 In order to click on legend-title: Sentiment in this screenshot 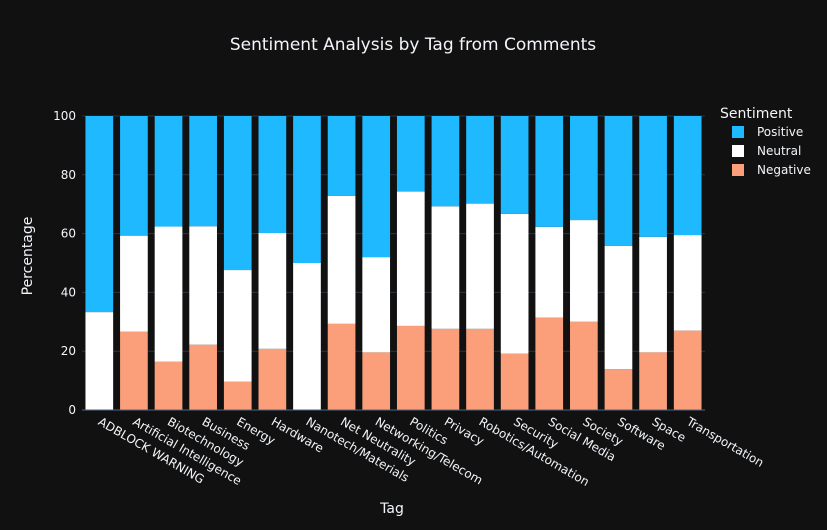, I will do `click(756, 114)`.